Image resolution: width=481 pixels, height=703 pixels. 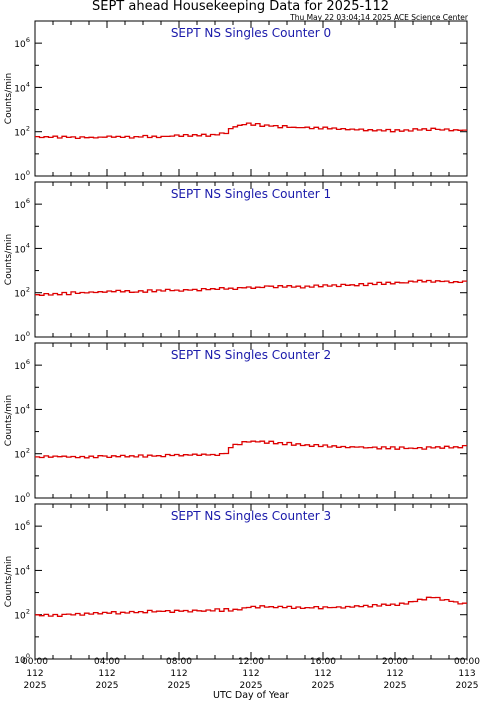 What do you see at coordinates (251, 355) in the screenshot?
I see `panel-title-2: SEPT NS Singles Counter 2` at bounding box center [251, 355].